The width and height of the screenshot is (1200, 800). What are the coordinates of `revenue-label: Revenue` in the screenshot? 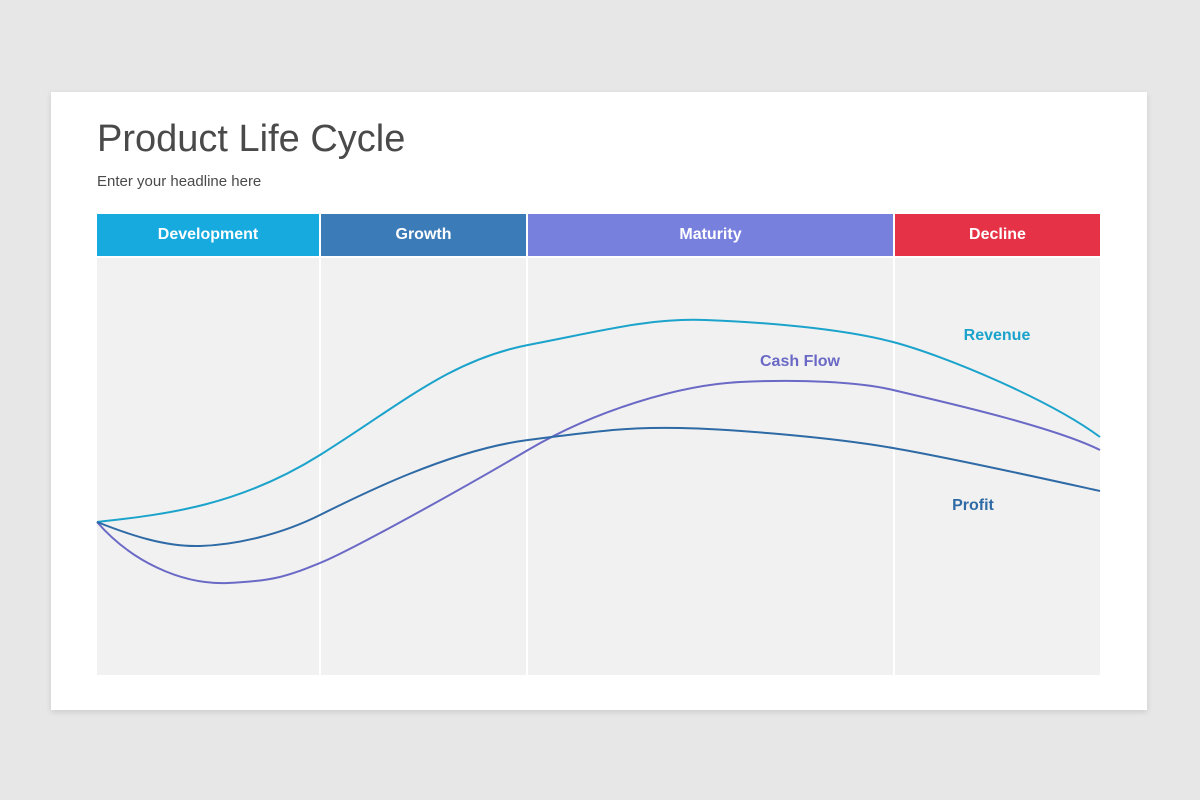 It's located at (997, 335).